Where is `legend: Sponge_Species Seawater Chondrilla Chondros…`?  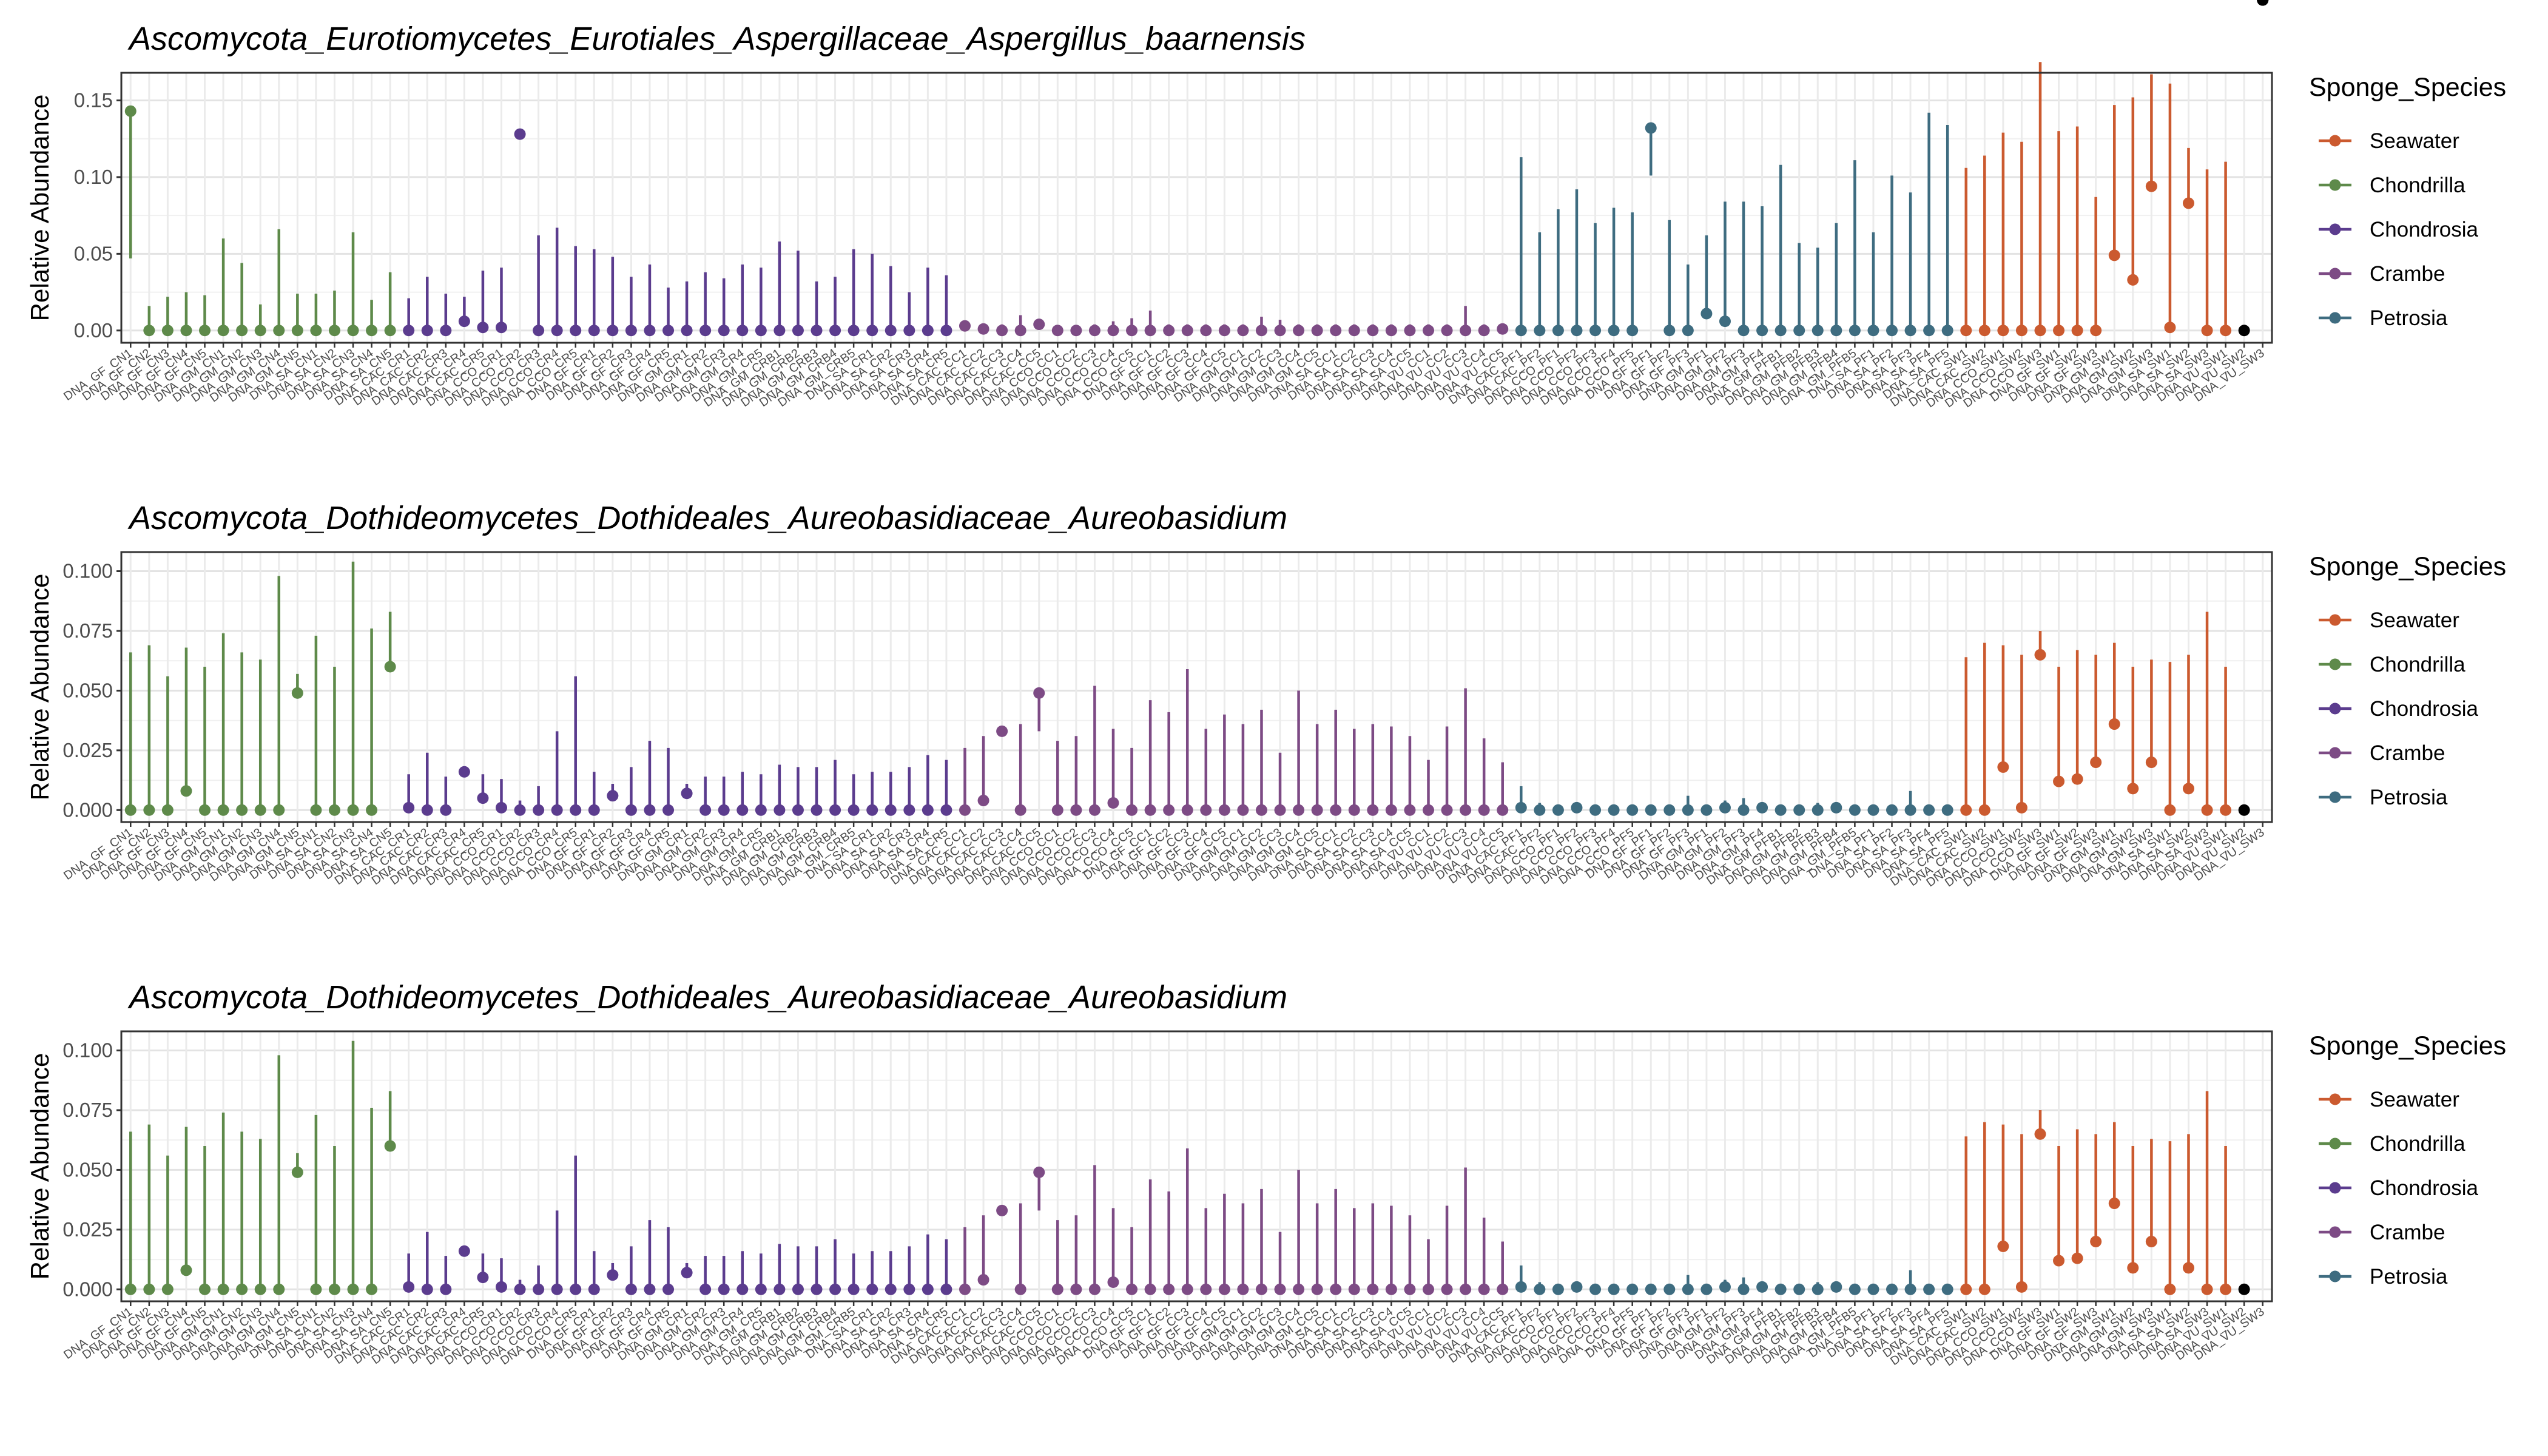 legend: Sponge_Species Seawater Chondrilla Chondros… is located at coordinates (2407, 201).